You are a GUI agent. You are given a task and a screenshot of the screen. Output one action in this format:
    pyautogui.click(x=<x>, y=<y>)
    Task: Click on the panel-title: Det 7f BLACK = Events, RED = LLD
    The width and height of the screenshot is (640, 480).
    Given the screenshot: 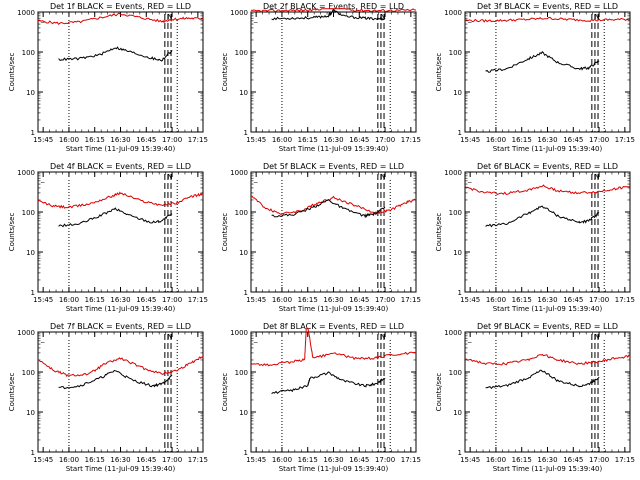 What is the action you would take?
    pyautogui.click(x=120, y=326)
    